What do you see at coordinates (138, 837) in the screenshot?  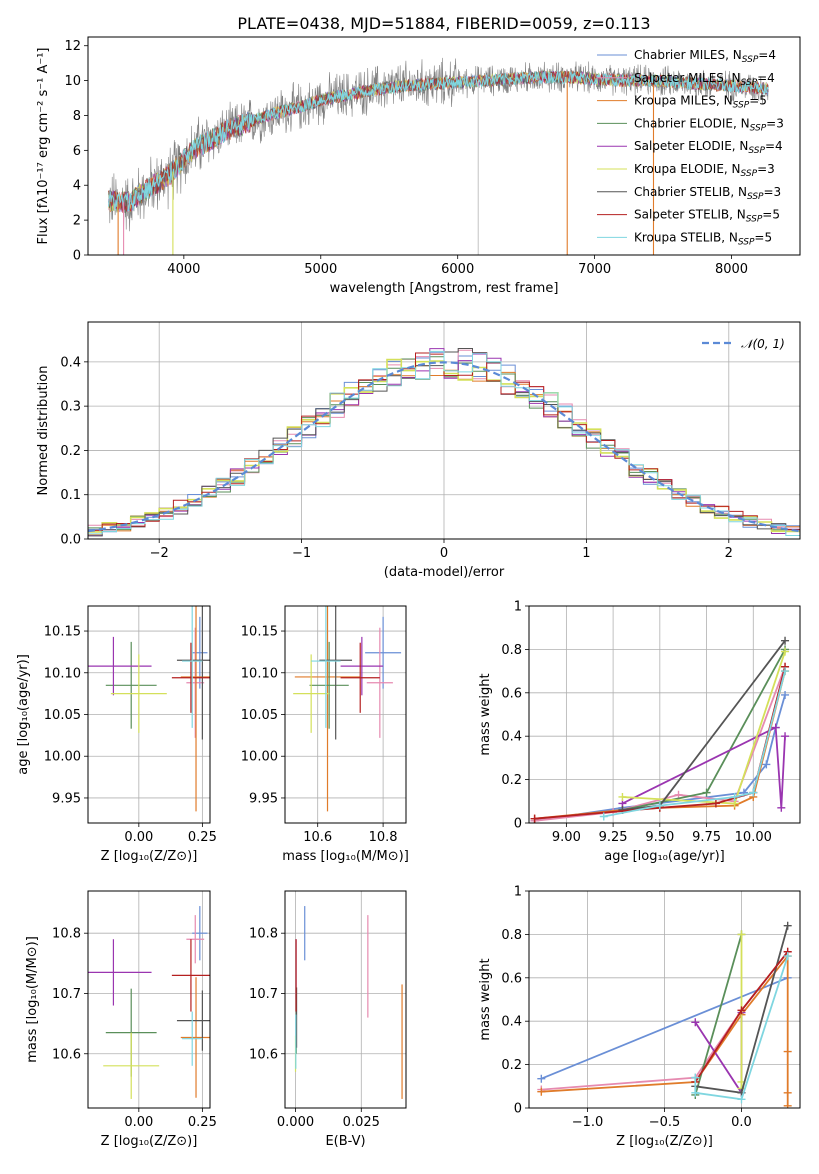 I see `x-tick-label: 0.00` at bounding box center [138, 837].